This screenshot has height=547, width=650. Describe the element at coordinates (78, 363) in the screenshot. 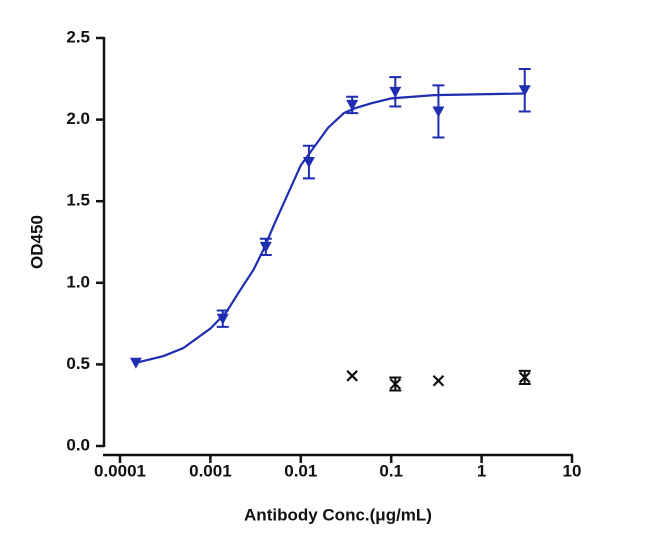

I see `y-tick-label: 0.5` at that location.